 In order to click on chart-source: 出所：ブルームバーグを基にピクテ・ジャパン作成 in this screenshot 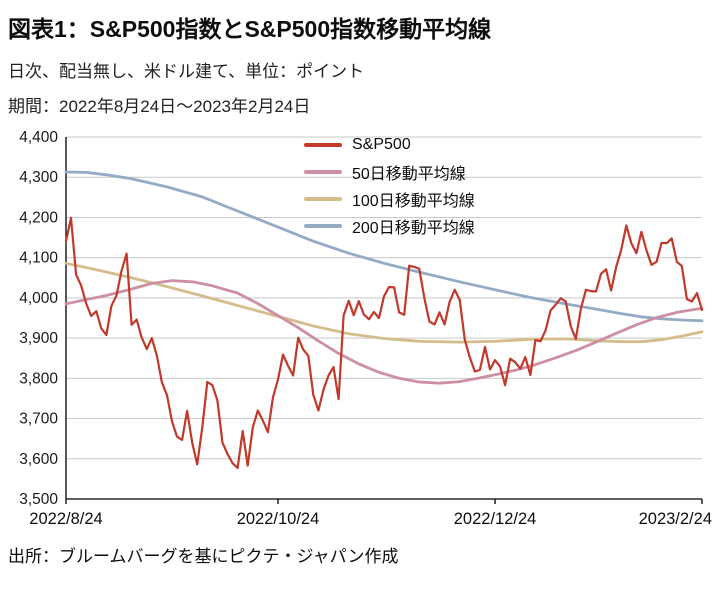, I will do `click(203, 556)`.